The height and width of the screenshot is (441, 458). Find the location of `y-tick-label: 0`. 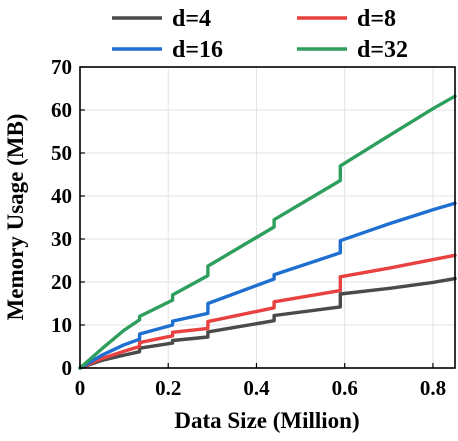

y-tick-label: 0 is located at coordinates (67, 368).